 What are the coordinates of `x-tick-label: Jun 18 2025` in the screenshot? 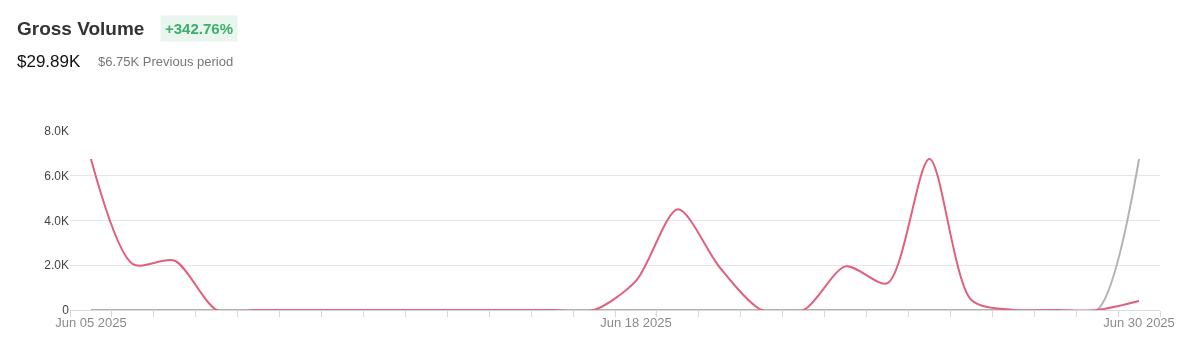 It's located at (636, 322).